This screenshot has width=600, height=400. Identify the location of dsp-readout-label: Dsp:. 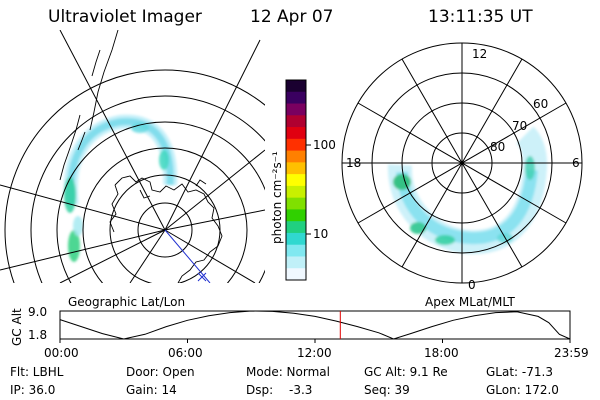
(260, 390).